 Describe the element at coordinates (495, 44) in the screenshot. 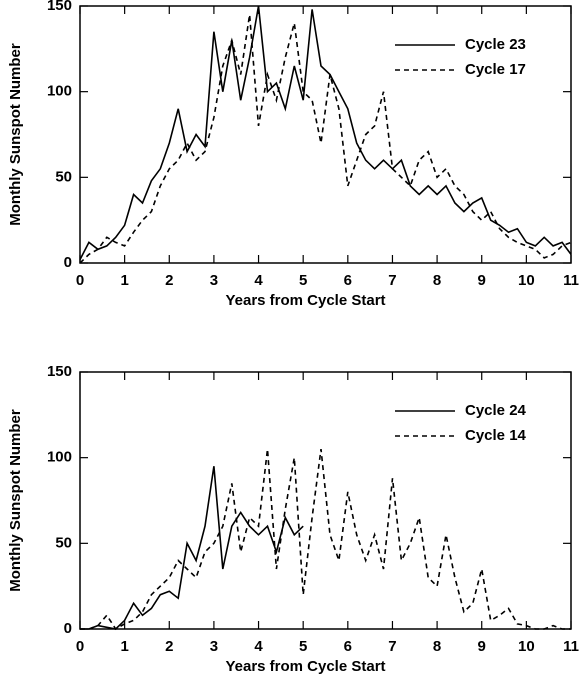

I see `legend-label: Cycle 23` at that location.